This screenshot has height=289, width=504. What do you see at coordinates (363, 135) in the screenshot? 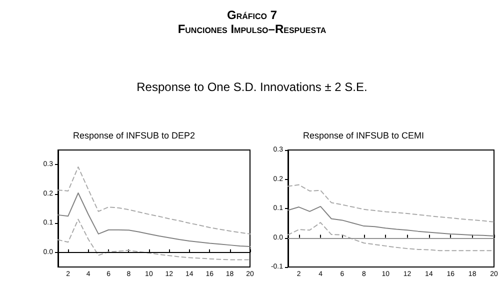
I see `chart-title: Response of INFSUB to CEMI` at bounding box center [363, 135].